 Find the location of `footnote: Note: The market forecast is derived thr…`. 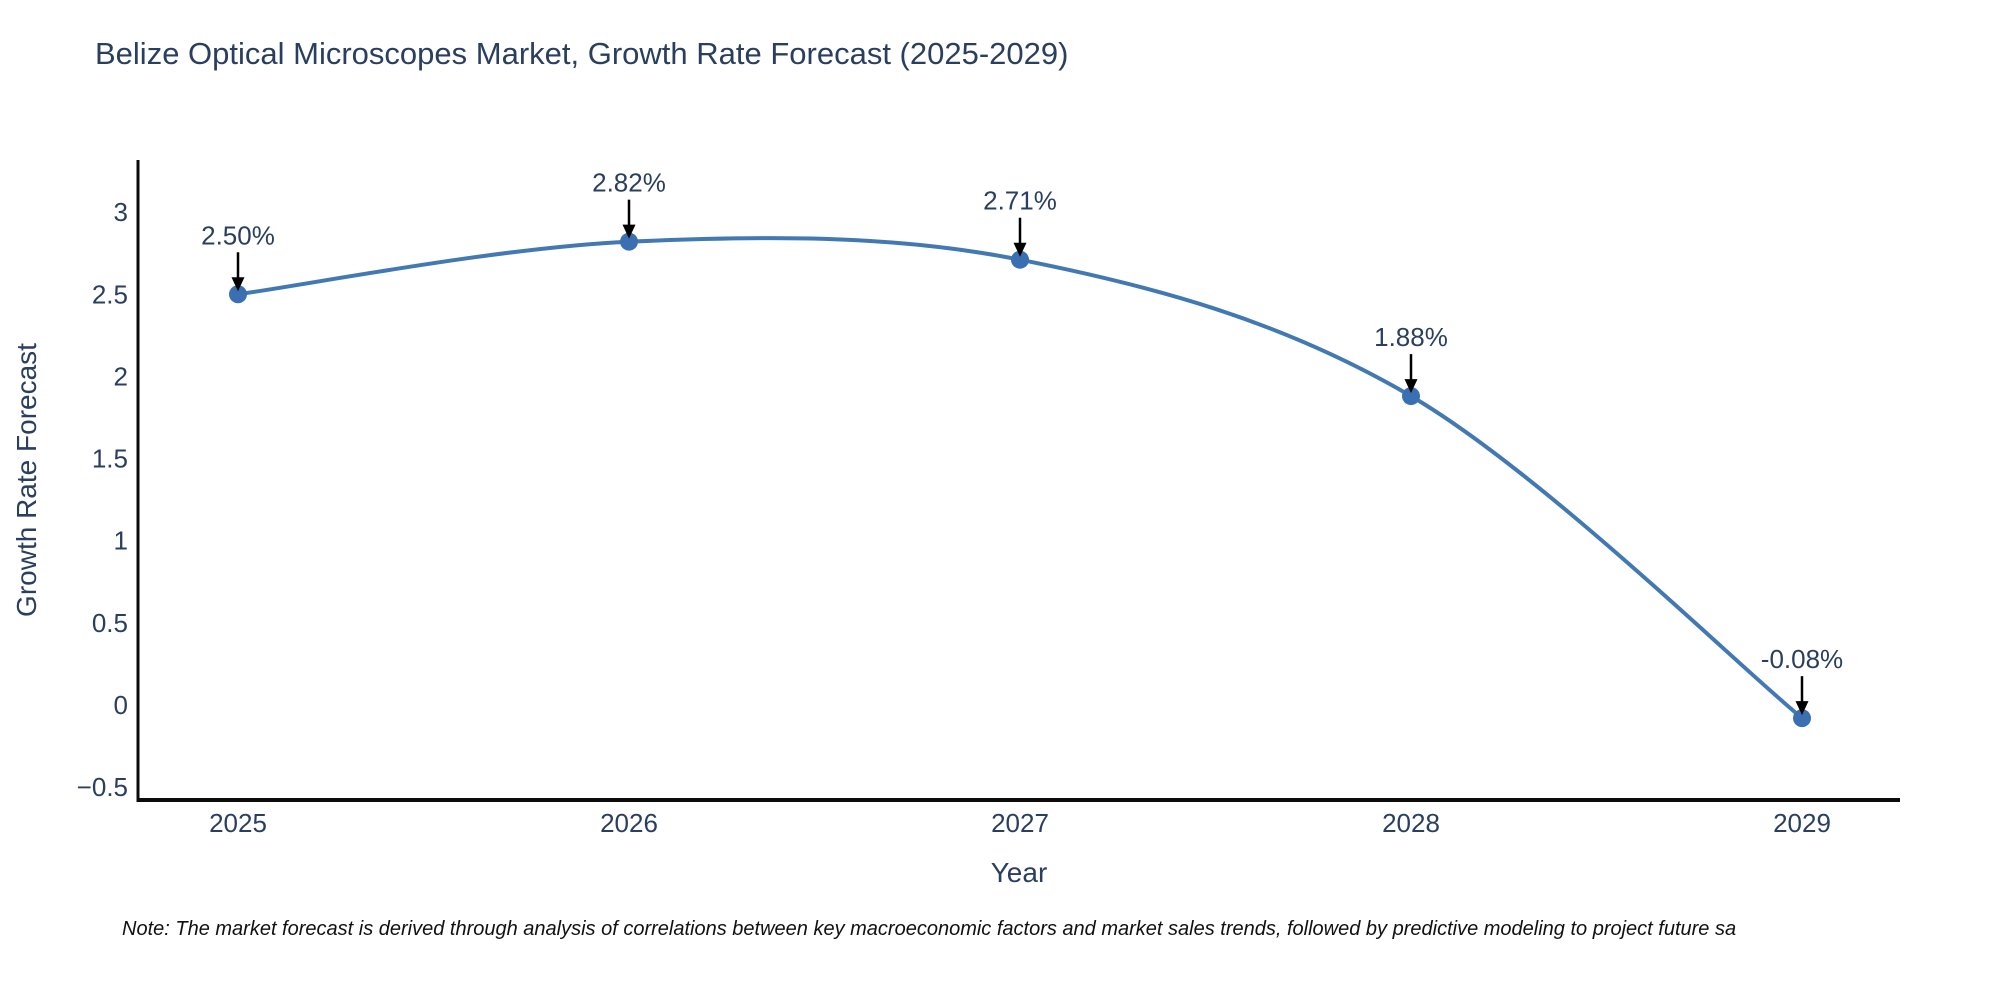

footnote: Note: The market forecast is derived thr… is located at coordinates (929, 929).